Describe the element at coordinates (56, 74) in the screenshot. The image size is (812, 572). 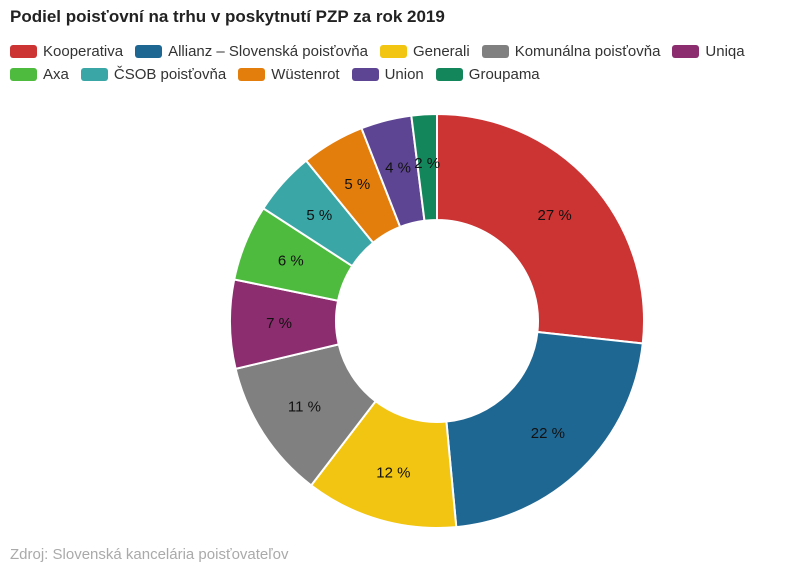
I see `legend-label: Axa` at that location.